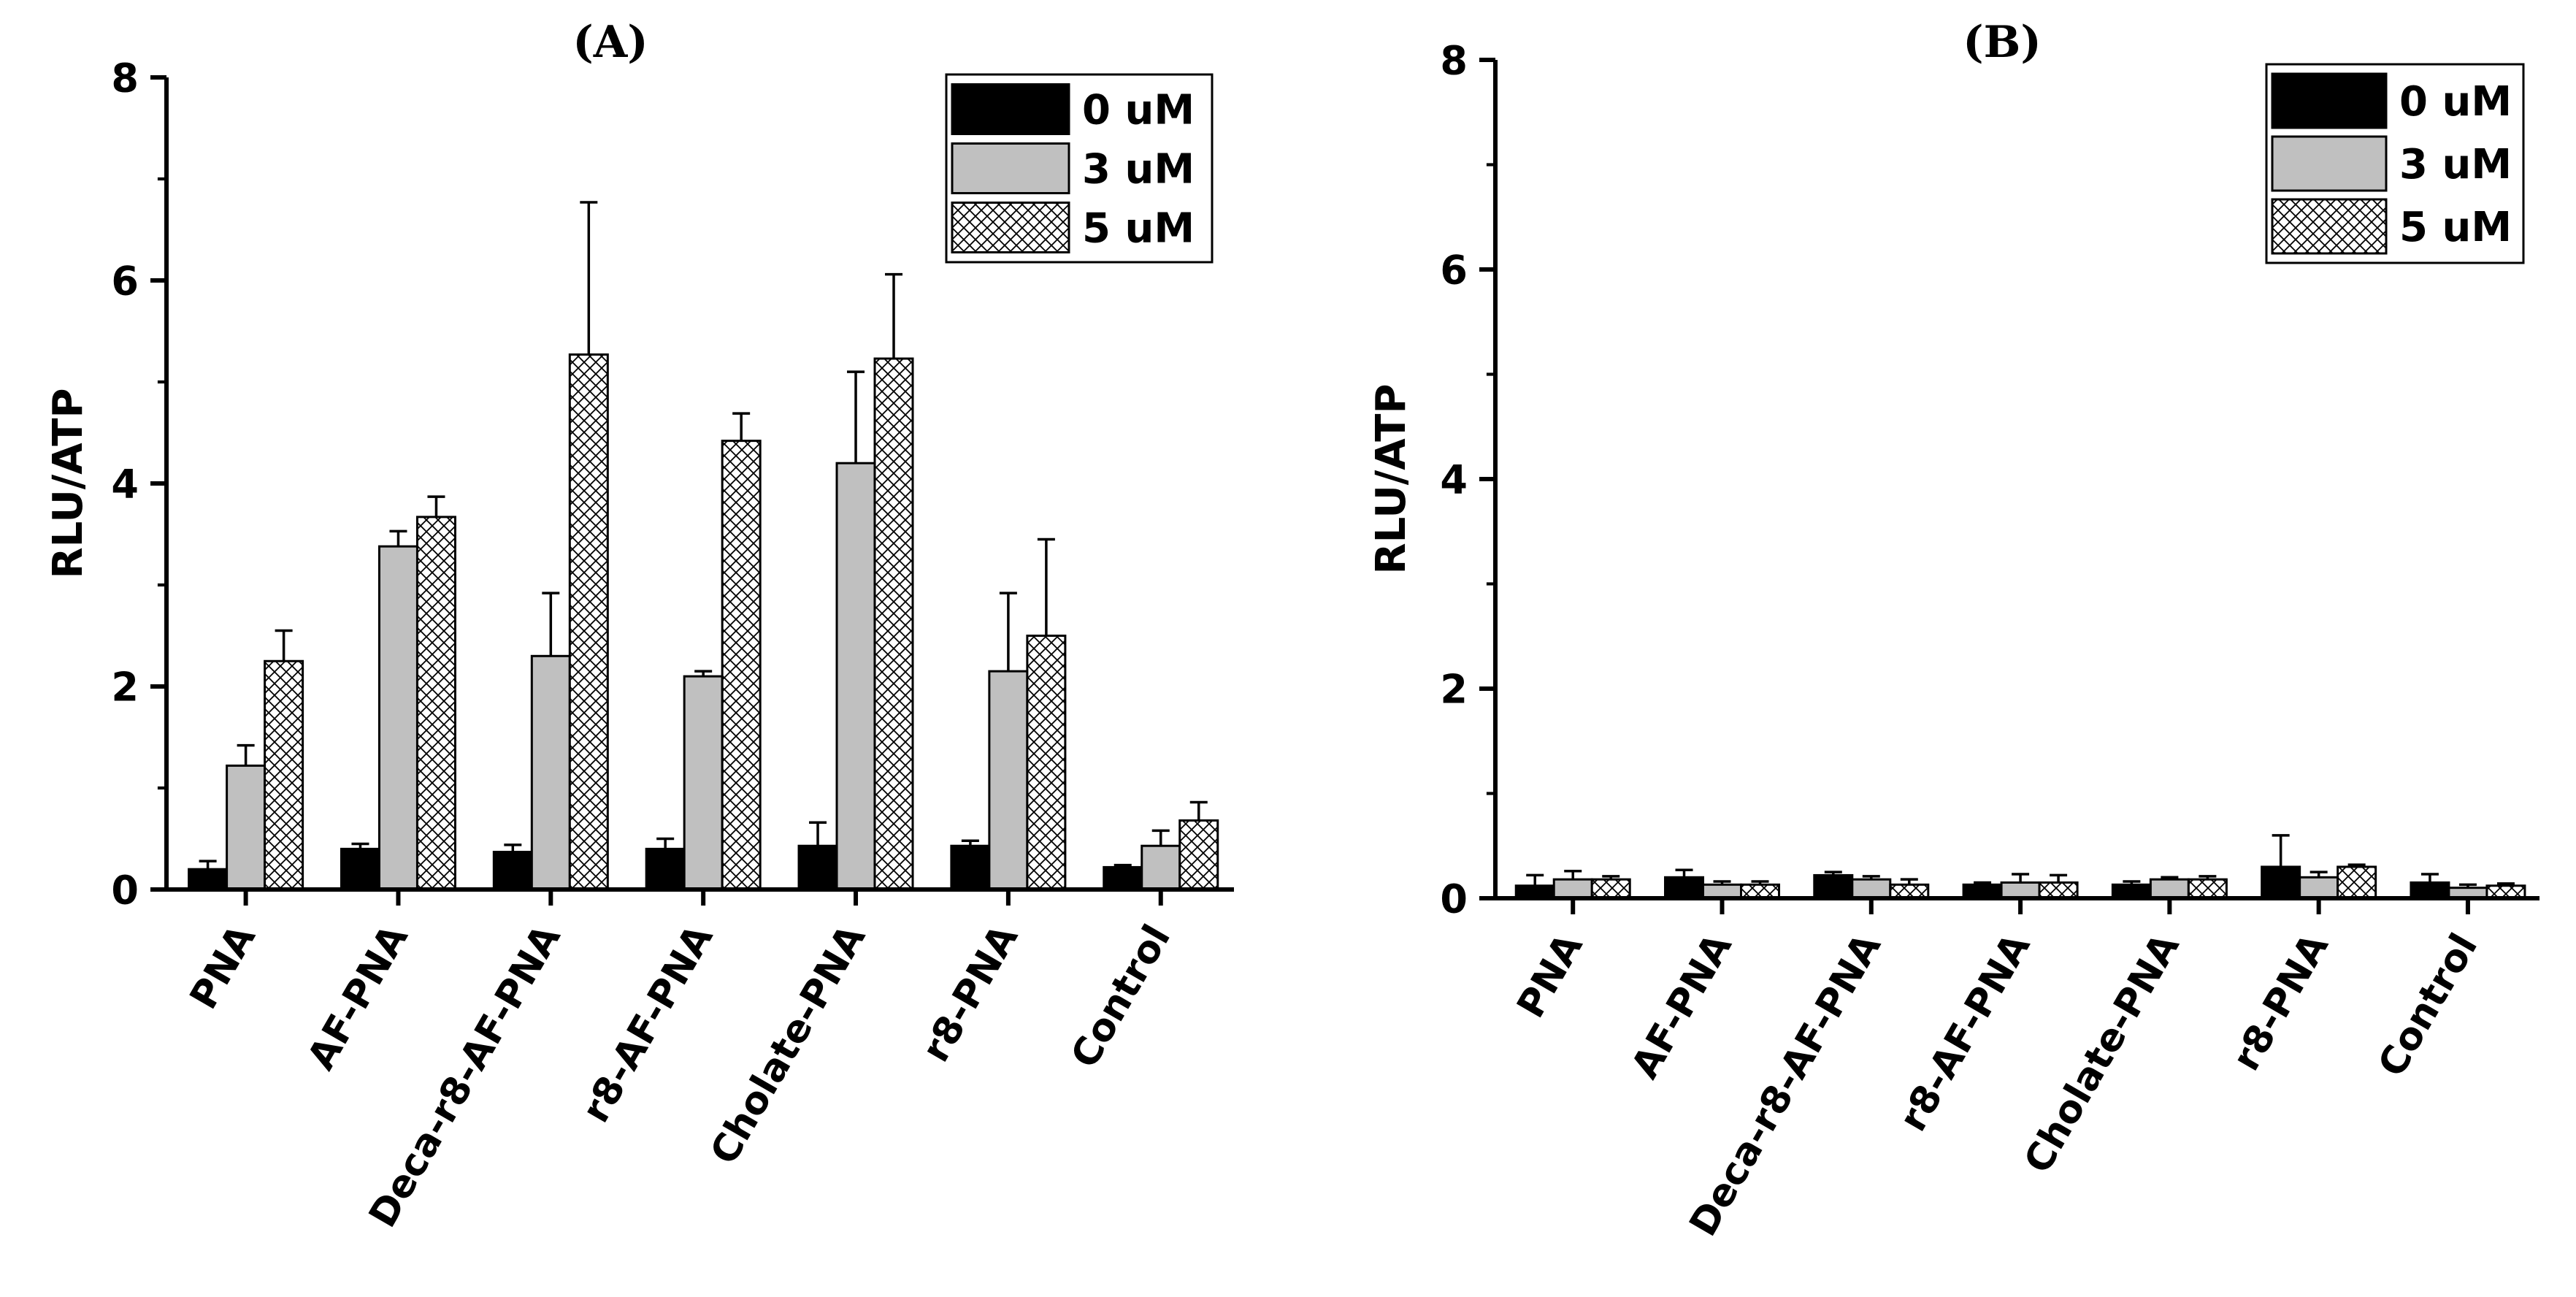 Image resolution: width=2576 pixels, height=1297 pixels. Describe the element at coordinates (703, 783) in the screenshot. I see `panel-a-bar-r8-af-pna-3um` at that location.